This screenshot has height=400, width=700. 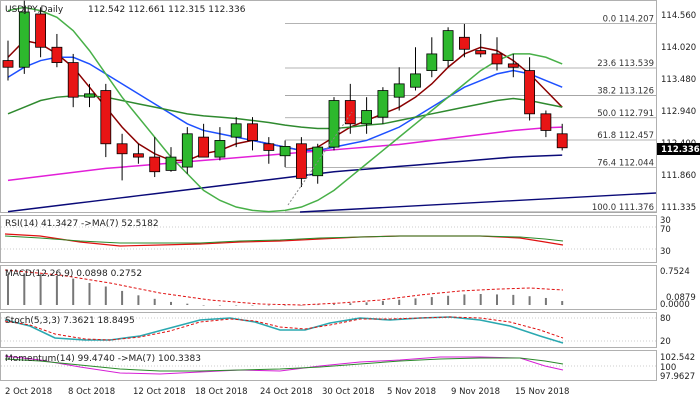 What do you see at coordinates (91, 392) in the screenshot?
I see `date-tick: 8 Oct 2018` at bounding box center [91, 392].